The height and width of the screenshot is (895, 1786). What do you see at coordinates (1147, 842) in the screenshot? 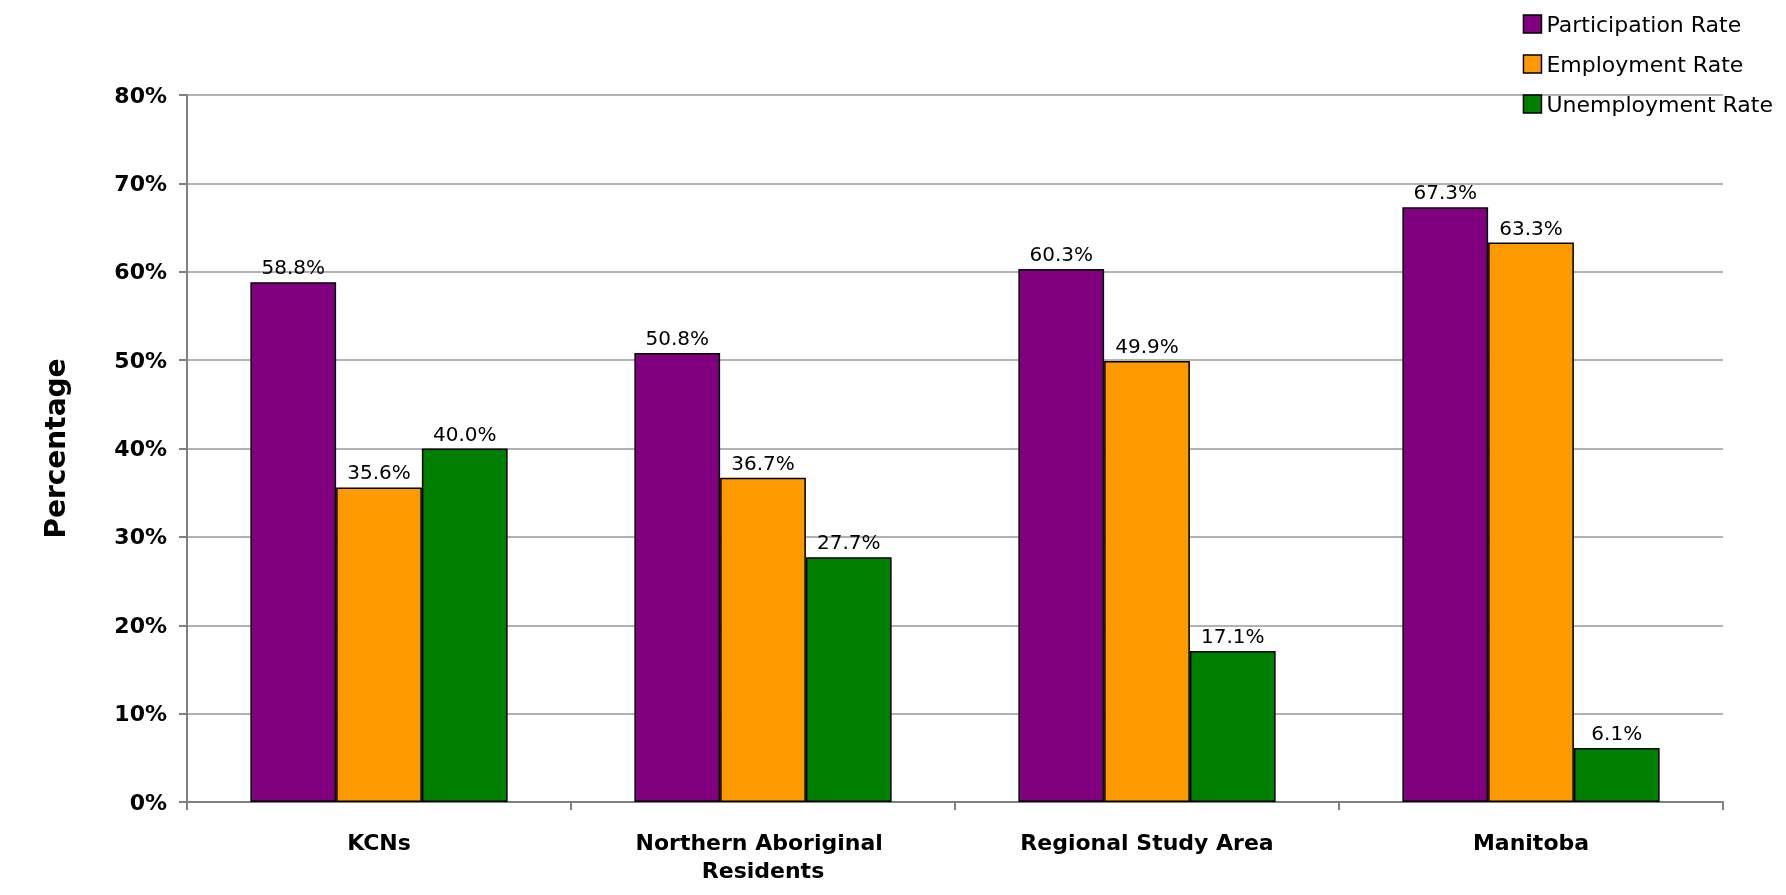
I see `x-tick-label: Regional Study Area` at bounding box center [1147, 842].